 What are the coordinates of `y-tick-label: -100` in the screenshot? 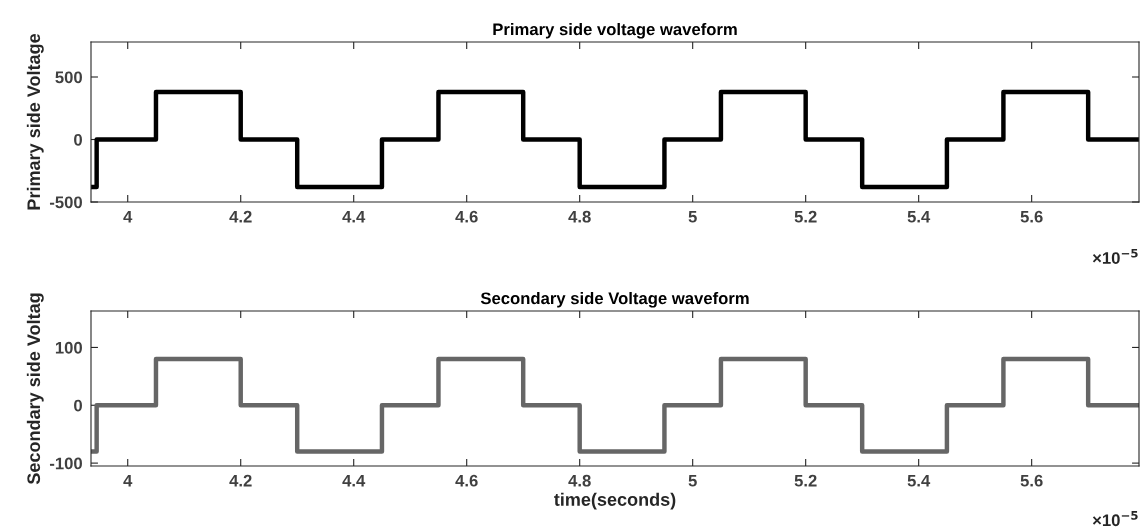 It's located at (65, 463).